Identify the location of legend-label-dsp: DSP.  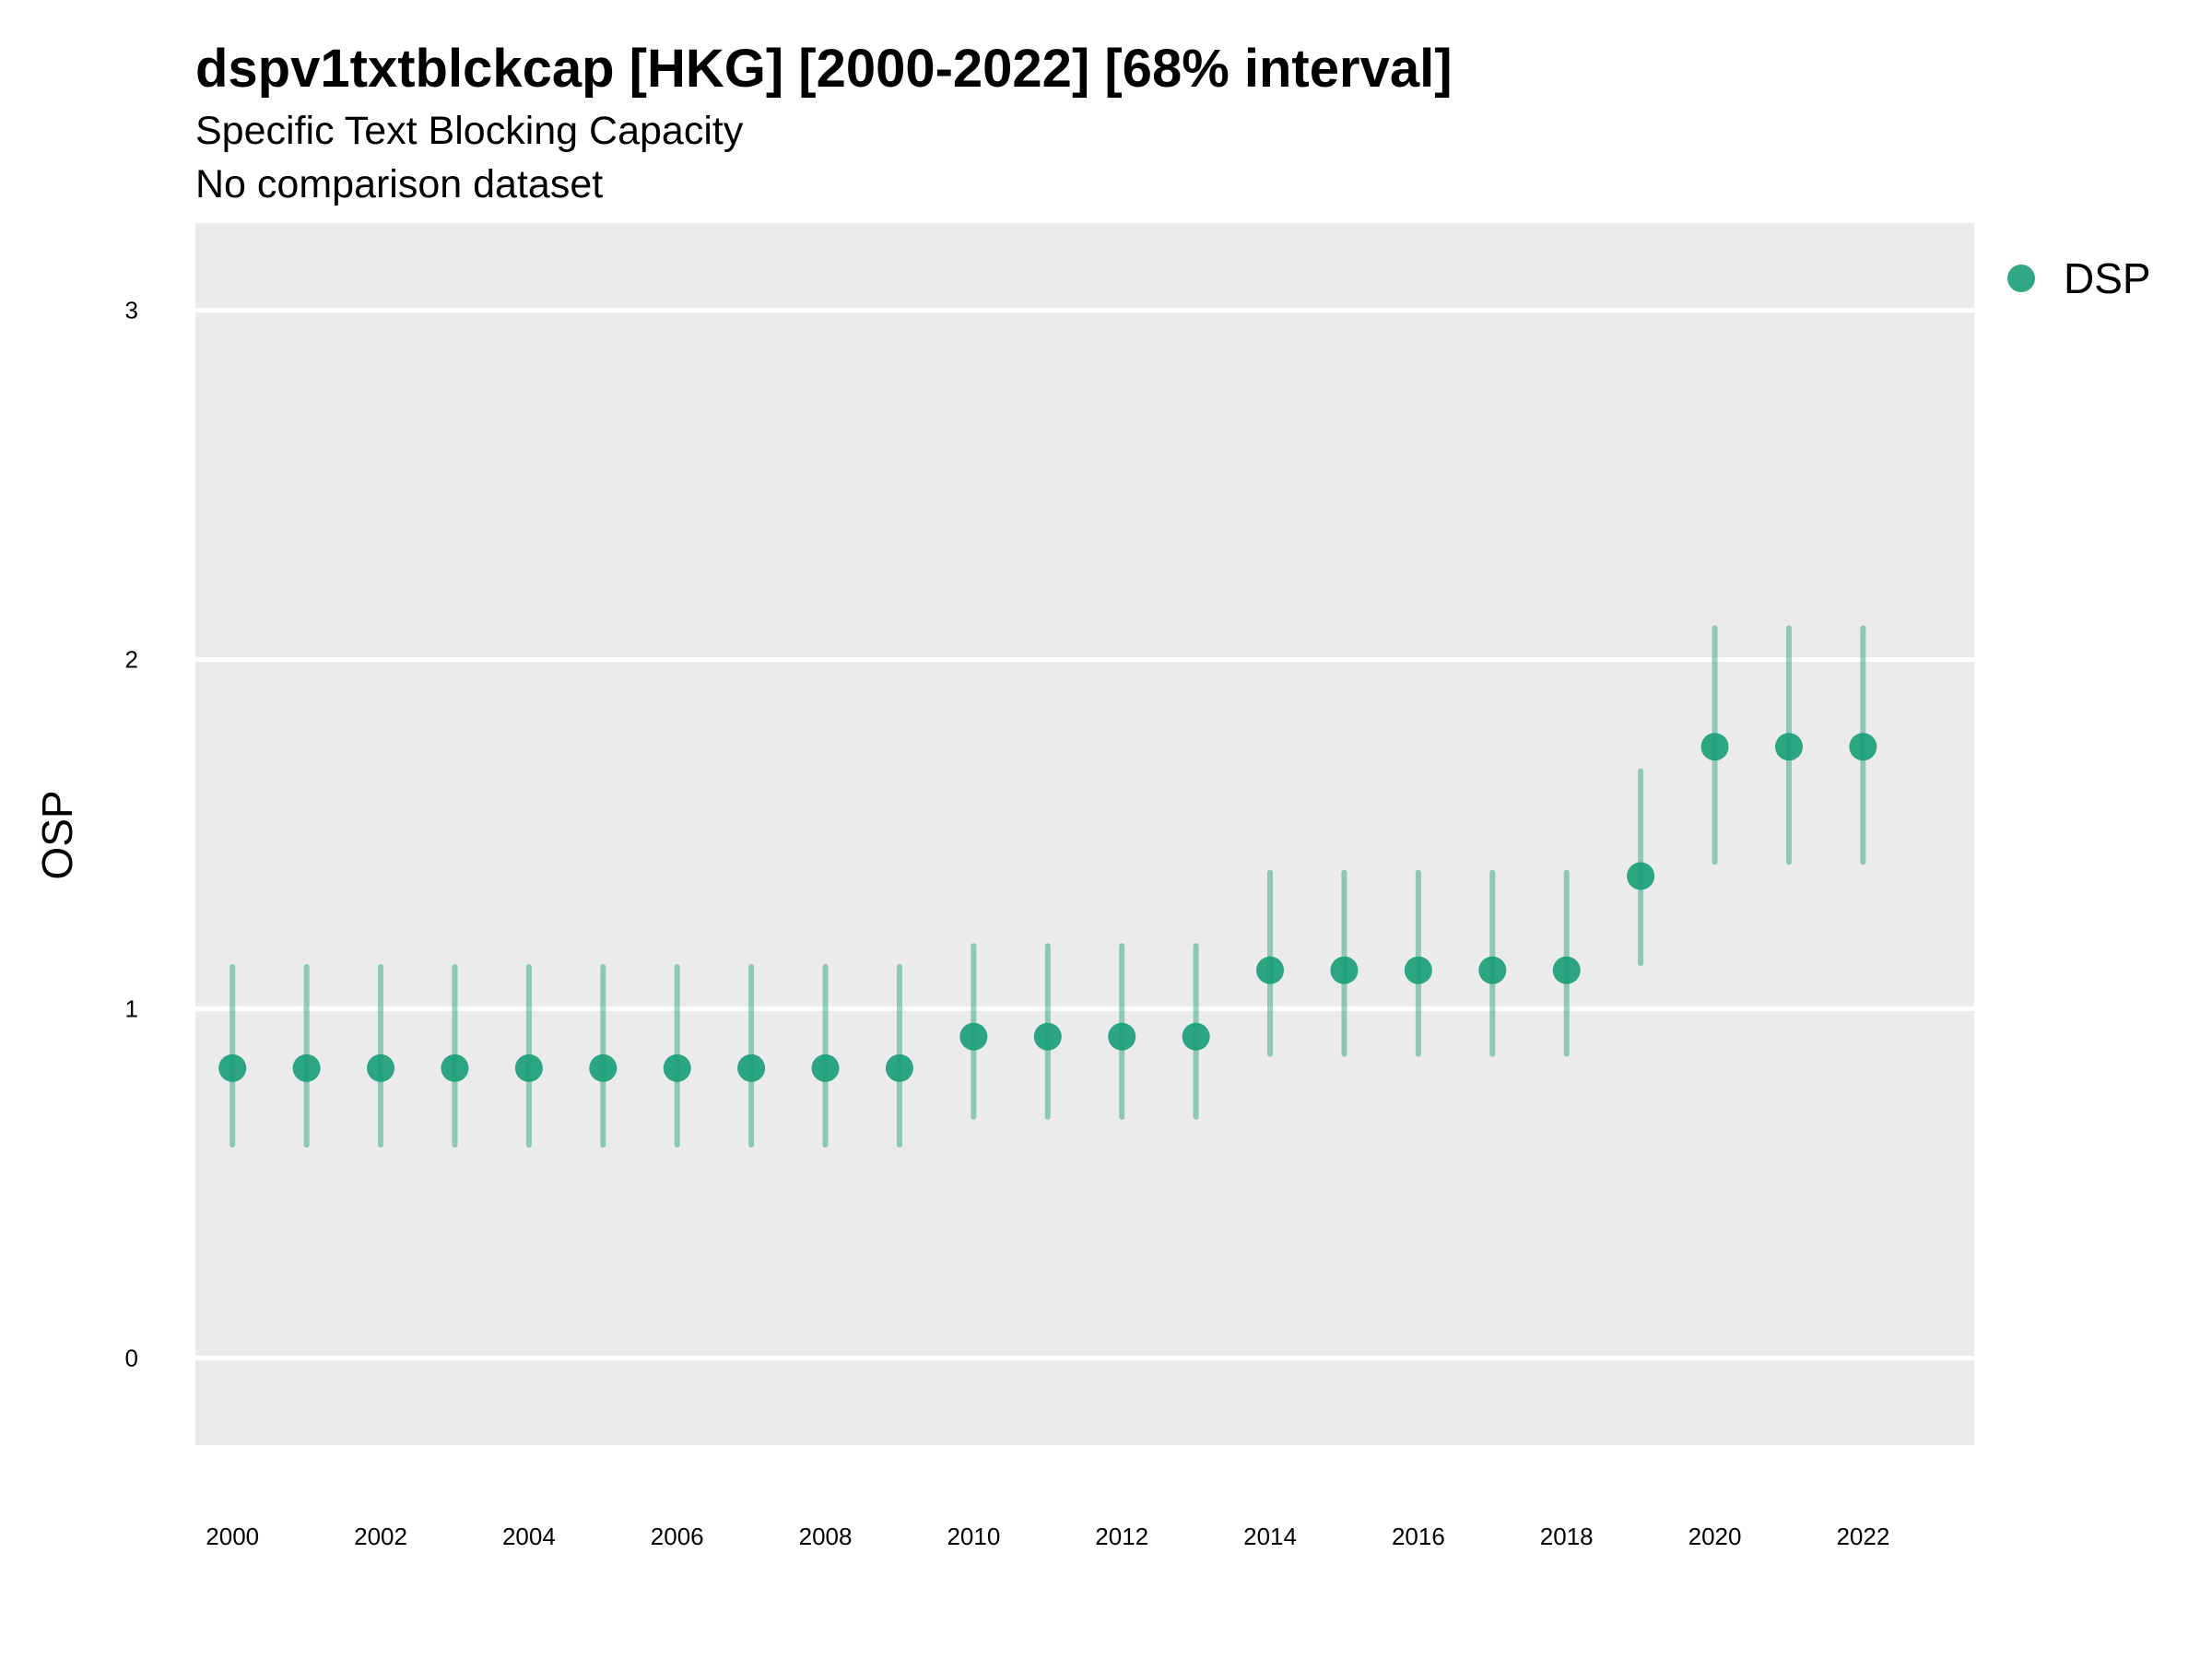
(2107, 278).